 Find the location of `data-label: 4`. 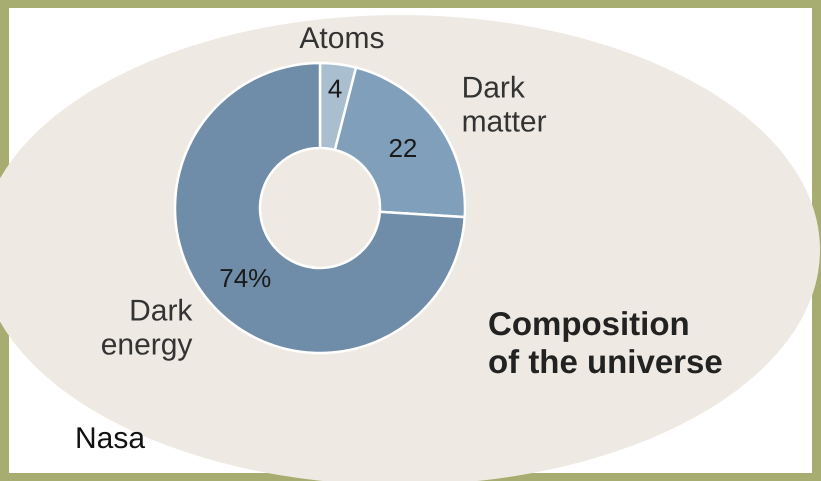

data-label: 4 is located at coordinates (335, 88).